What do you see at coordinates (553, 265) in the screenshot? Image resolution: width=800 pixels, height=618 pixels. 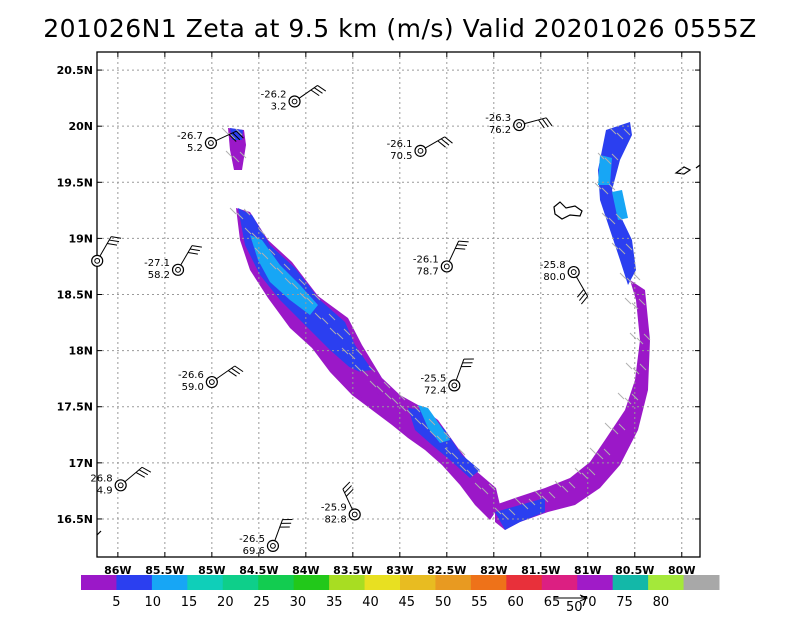 I see `station-top-value: -25.8` at bounding box center [553, 265].